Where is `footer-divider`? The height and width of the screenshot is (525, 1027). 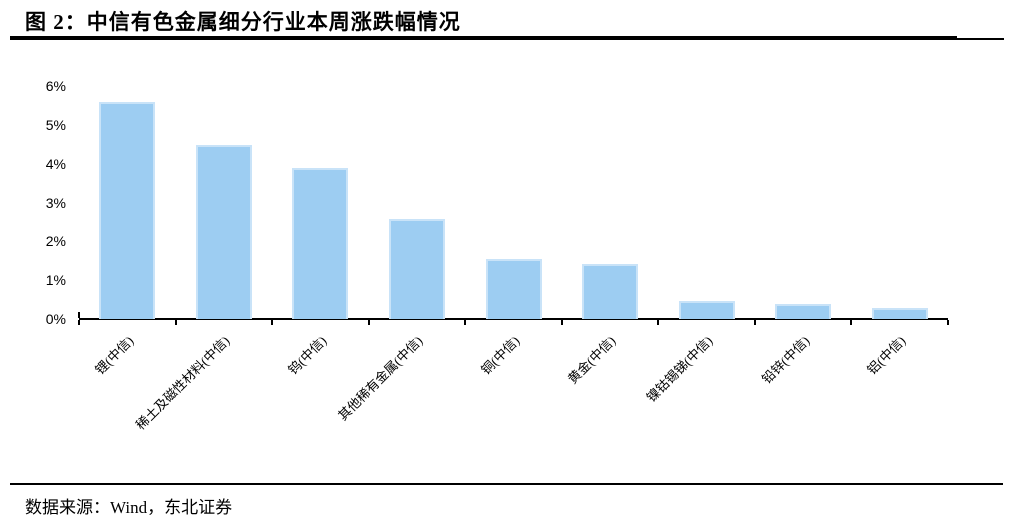 footer-divider is located at coordinates (506, 484).